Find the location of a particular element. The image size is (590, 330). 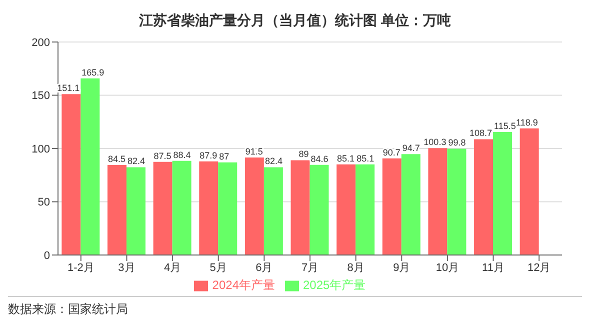

data-label: 89 is located at coordinates (303, 154).